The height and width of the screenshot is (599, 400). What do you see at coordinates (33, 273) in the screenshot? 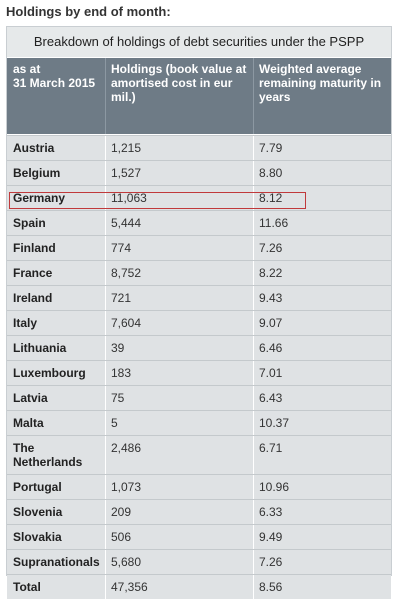
I see `cell-country: France` at bounding box center [33, 273].